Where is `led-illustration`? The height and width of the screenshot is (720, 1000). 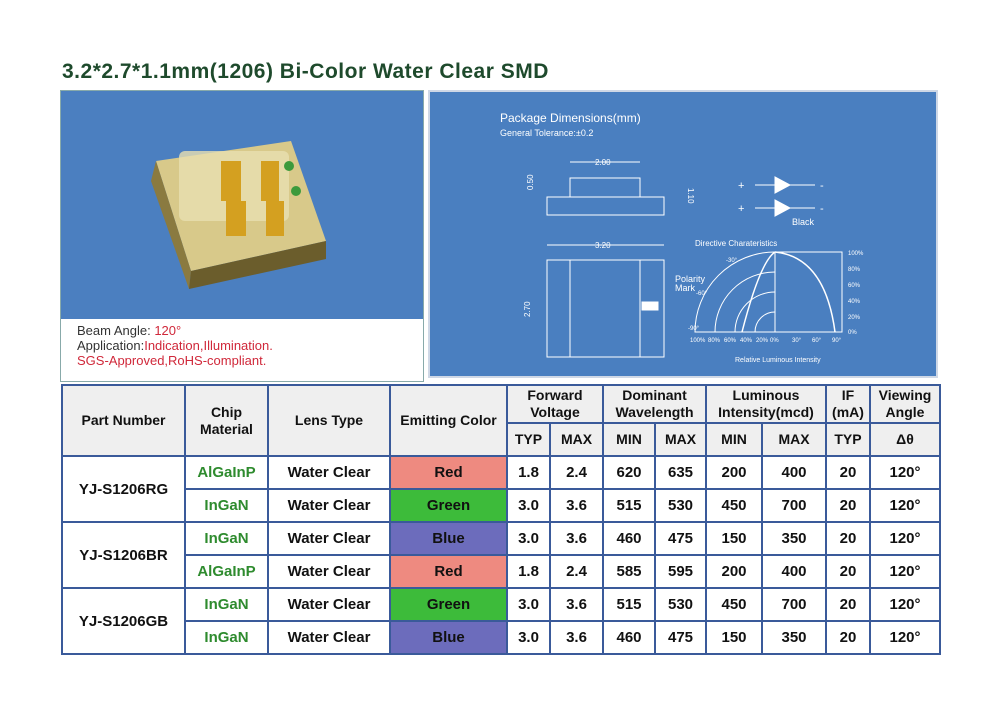
led-illustration is located at coordinates (238, 215).